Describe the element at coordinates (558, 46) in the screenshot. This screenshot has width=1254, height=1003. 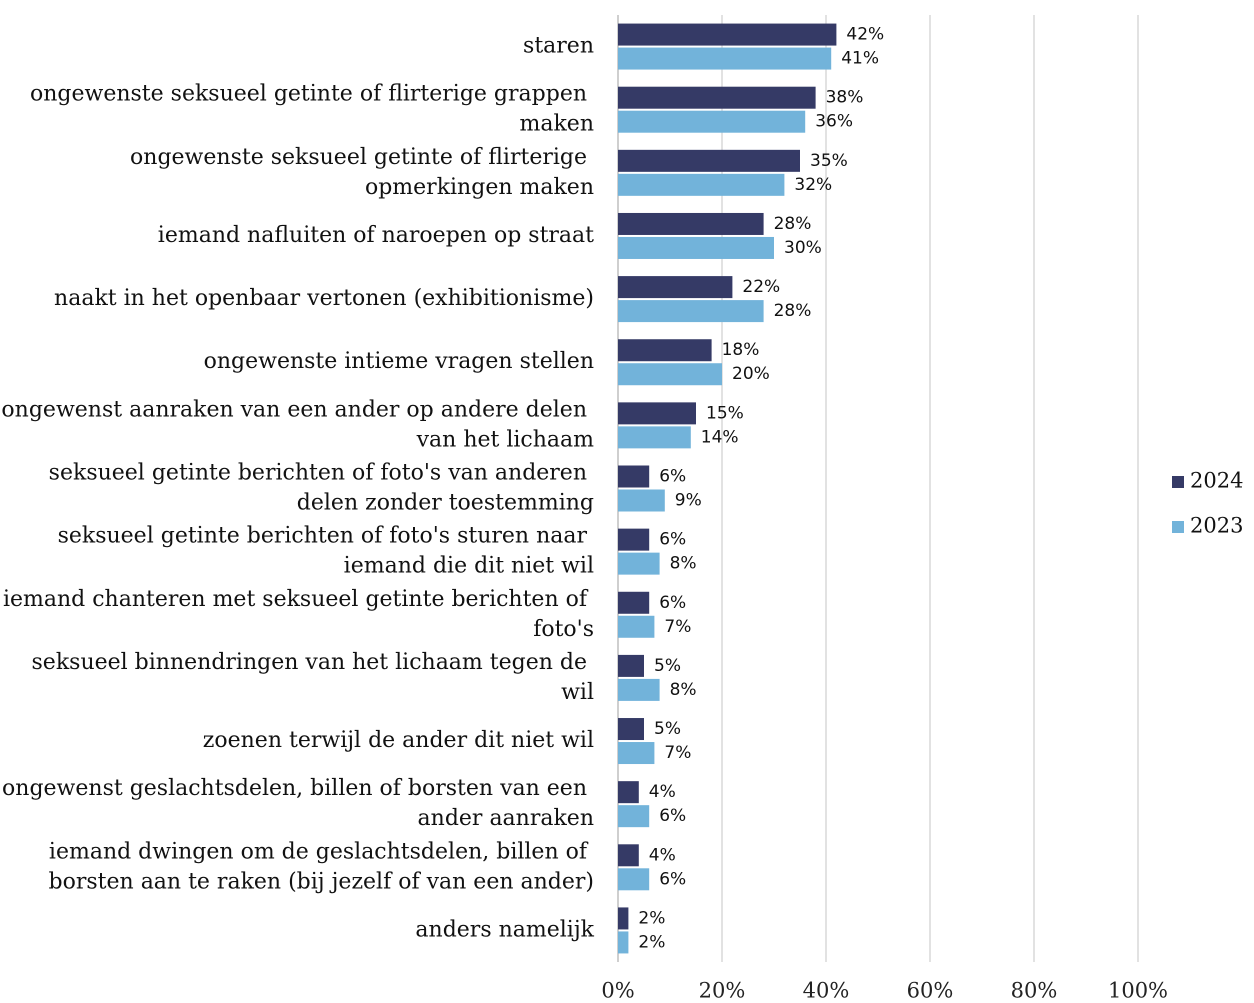
I see `category-label-line: staren` at that location.